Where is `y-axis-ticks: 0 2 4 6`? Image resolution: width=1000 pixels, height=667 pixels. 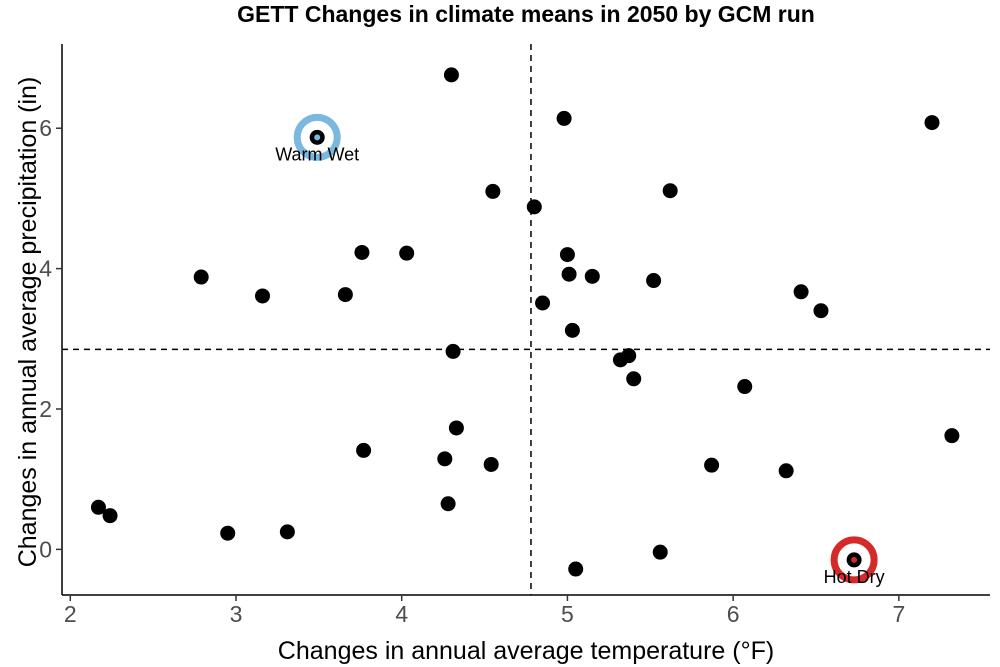
y-axis-ticks: 0 2 4 6 is located at coordinates (50, 338).